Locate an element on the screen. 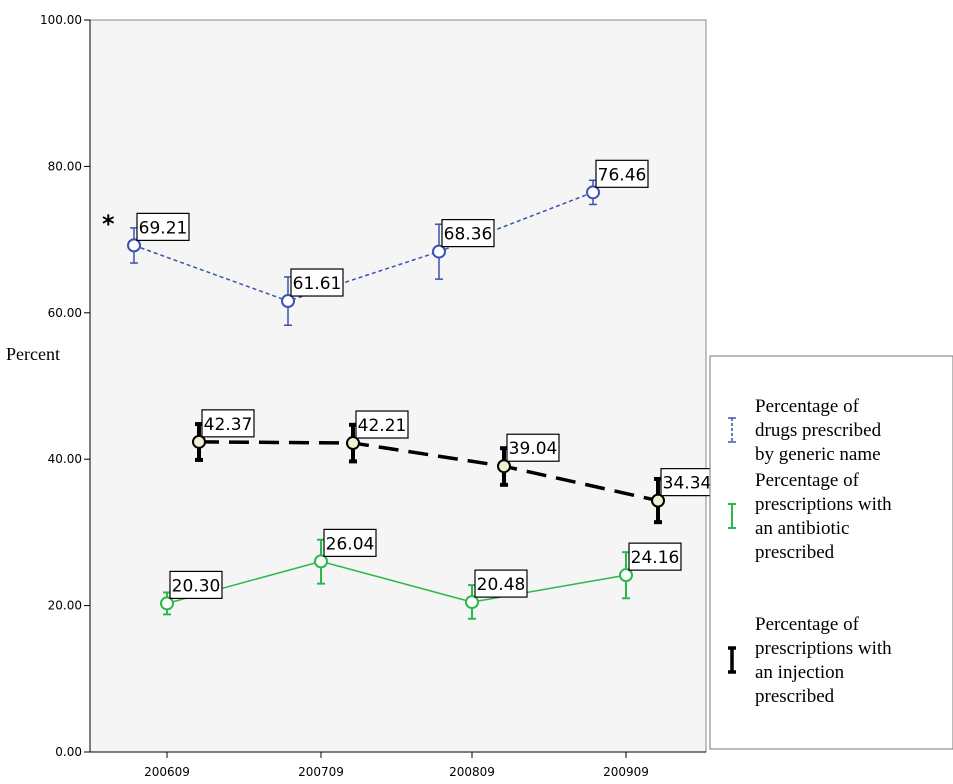  data-label: 24.16 is located at coordinates (655, 558).